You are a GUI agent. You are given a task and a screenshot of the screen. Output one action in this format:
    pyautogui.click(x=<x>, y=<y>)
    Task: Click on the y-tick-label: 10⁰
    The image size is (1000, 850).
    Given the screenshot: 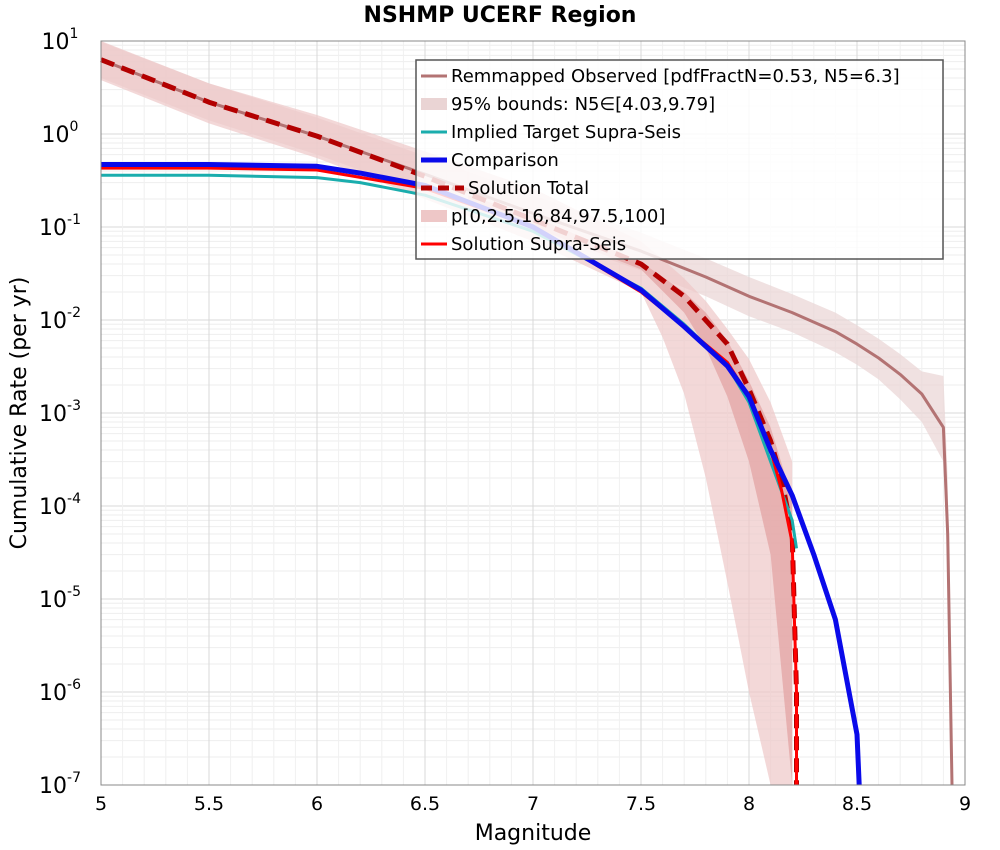 What is the action you would take?
    pyautogui.click(x=60, y=133)
    